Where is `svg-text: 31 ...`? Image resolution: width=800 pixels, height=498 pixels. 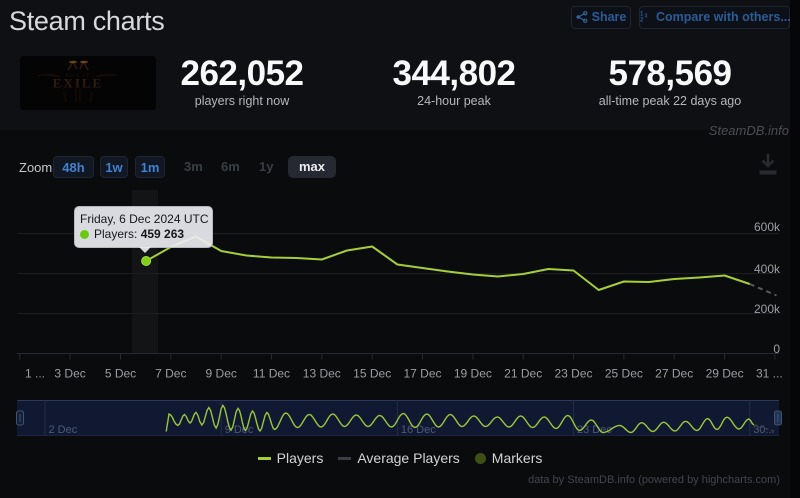 svg-text: 31 ... is located at coordinates (769, 374).